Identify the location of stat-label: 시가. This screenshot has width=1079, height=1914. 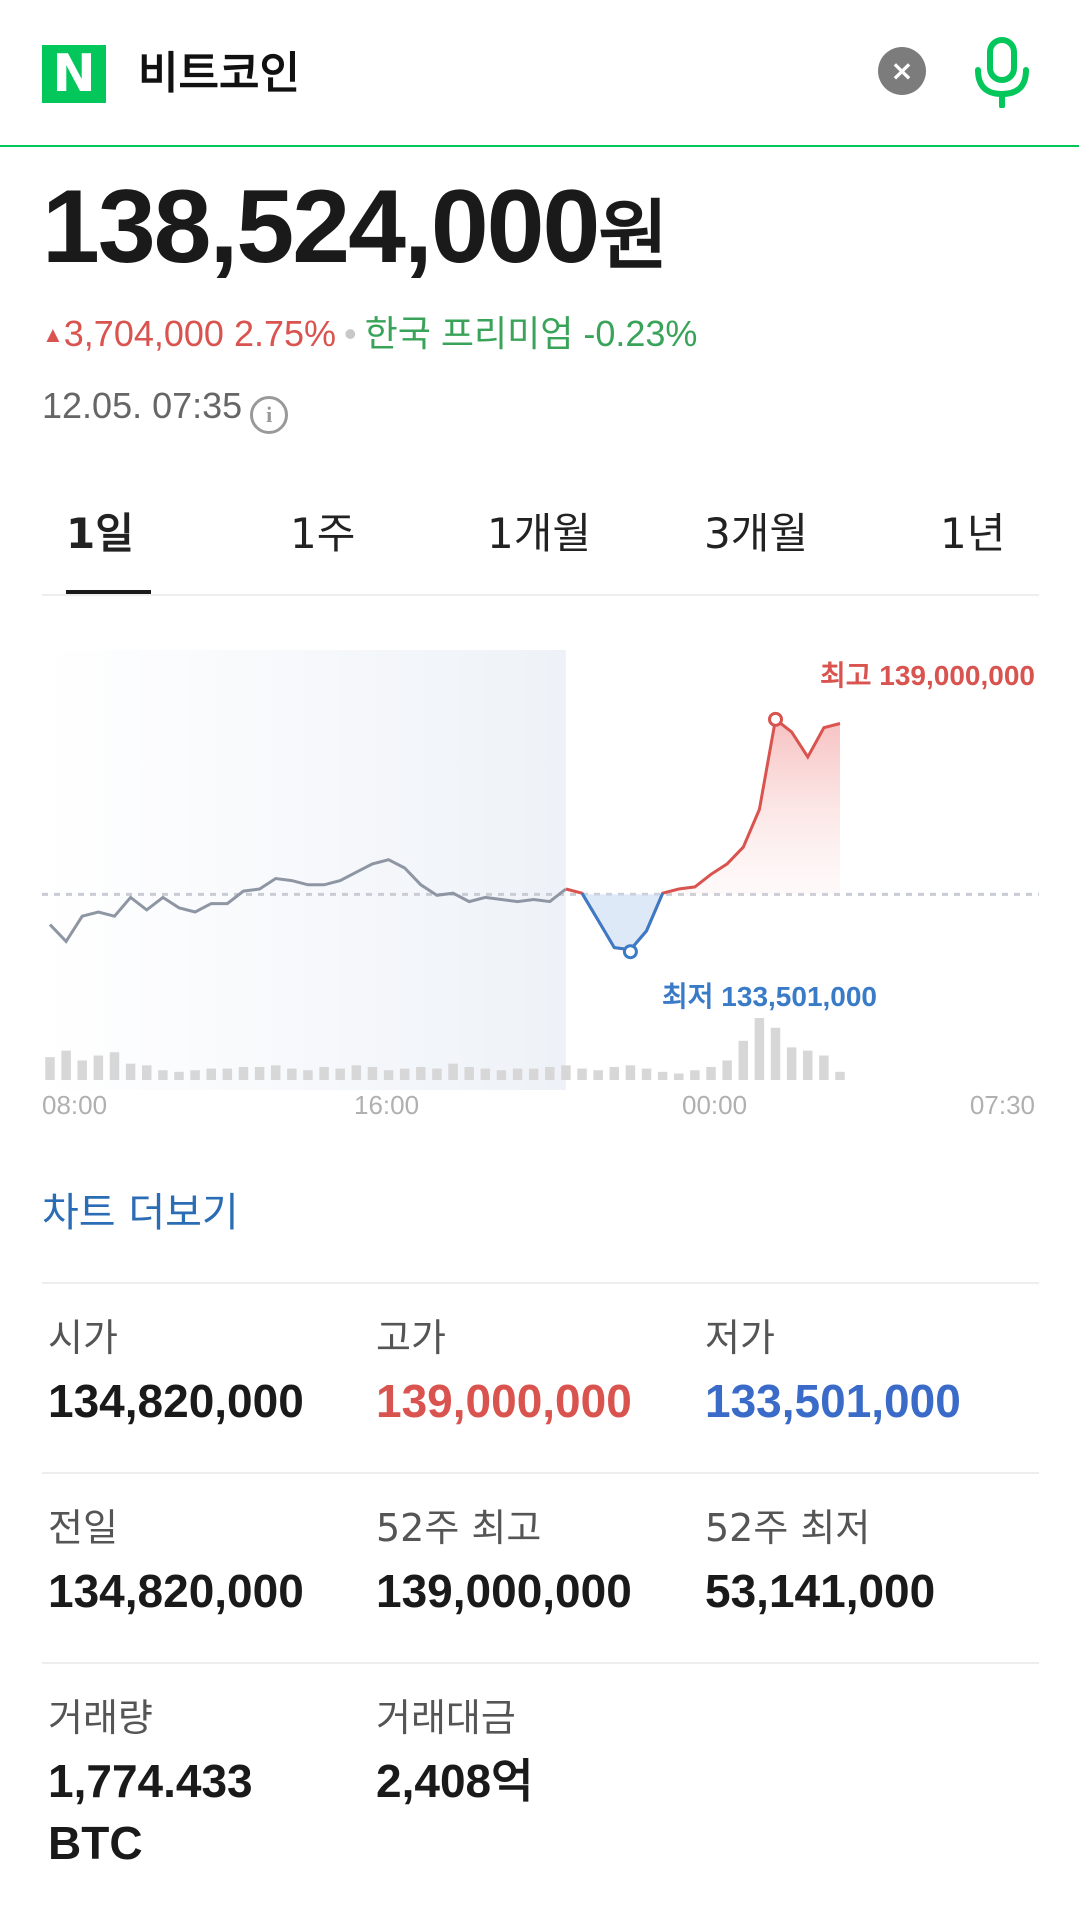
(83, 1338).